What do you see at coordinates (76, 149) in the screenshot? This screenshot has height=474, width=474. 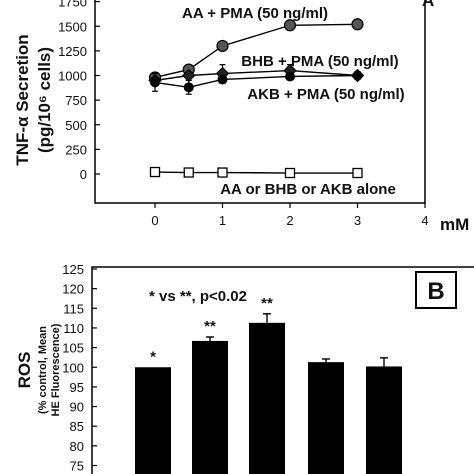 I see `y-tick-label: 250` at bounding box center [76, 149].